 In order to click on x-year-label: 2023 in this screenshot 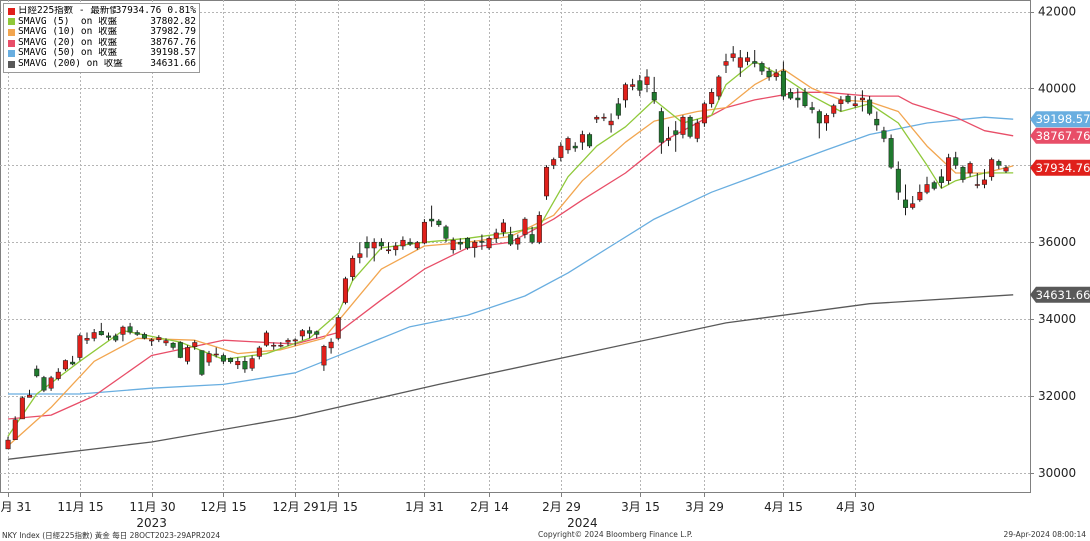, I will do `click(151, 523)`.